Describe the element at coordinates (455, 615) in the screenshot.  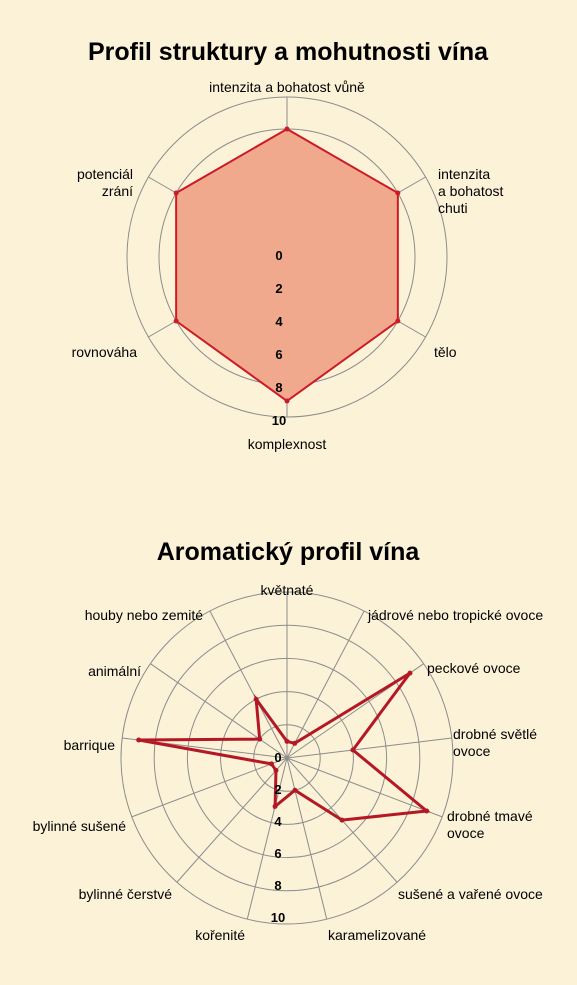
I see `category-label: jádrové nebo tropické ovoce` at that location.